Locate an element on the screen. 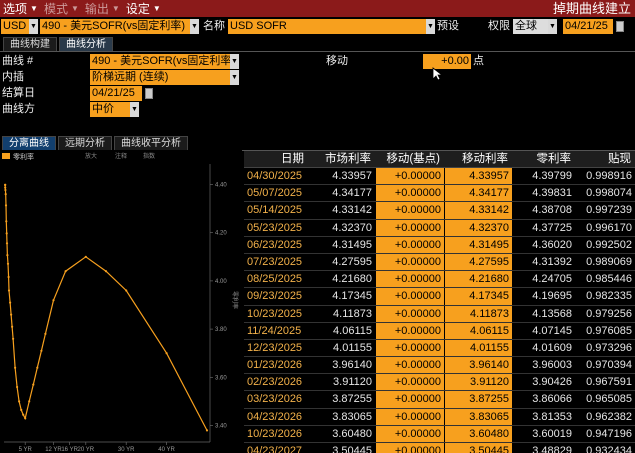  cell-shifted-rate: 4.34177 is located at coordinates (478, 193).